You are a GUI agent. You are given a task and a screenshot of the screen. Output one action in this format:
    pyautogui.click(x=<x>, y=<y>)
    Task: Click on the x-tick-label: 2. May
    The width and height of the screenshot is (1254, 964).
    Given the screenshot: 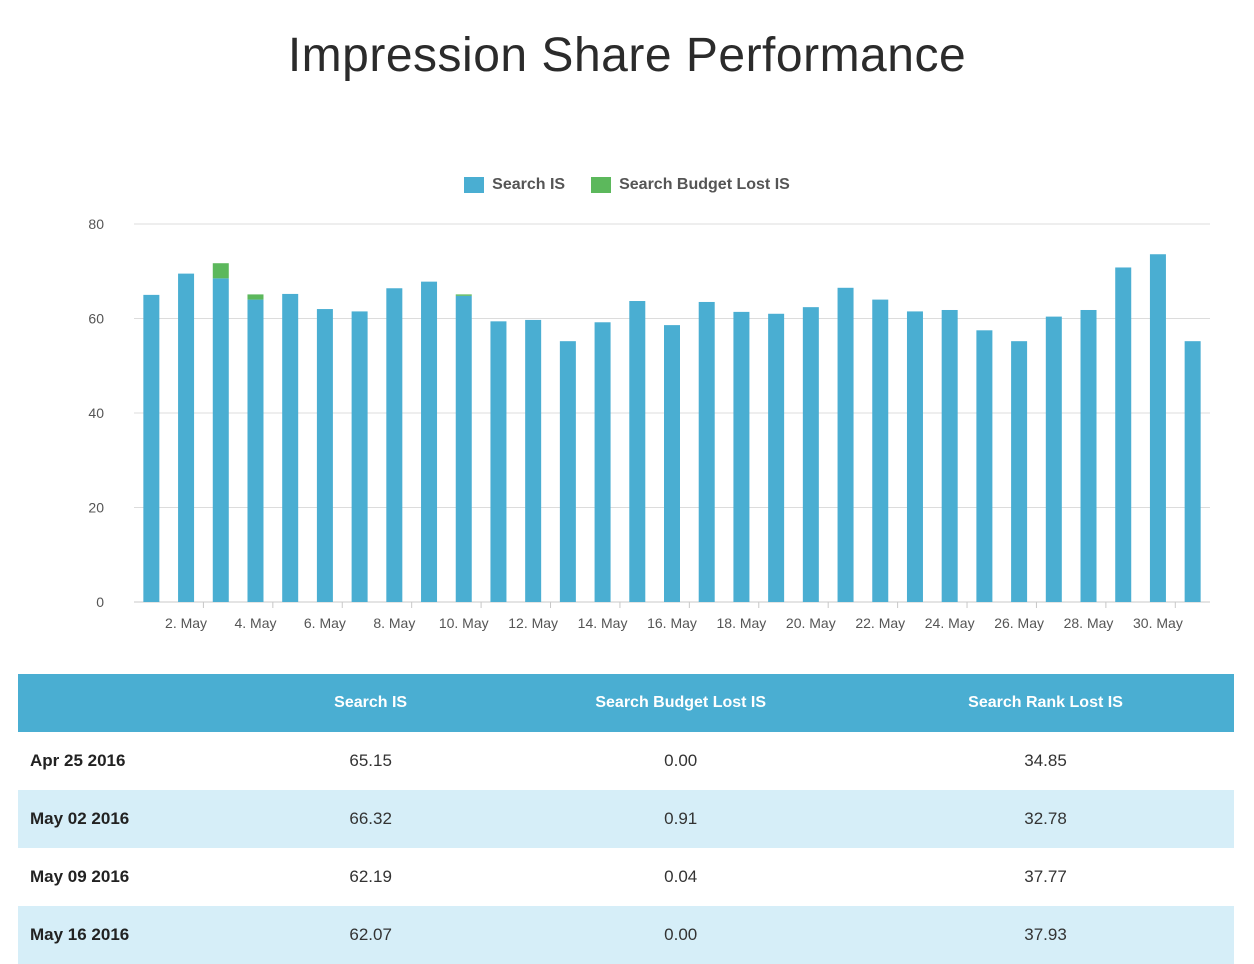 What is the action you would take?
    pyautogui.click(x=186, y=623)
    